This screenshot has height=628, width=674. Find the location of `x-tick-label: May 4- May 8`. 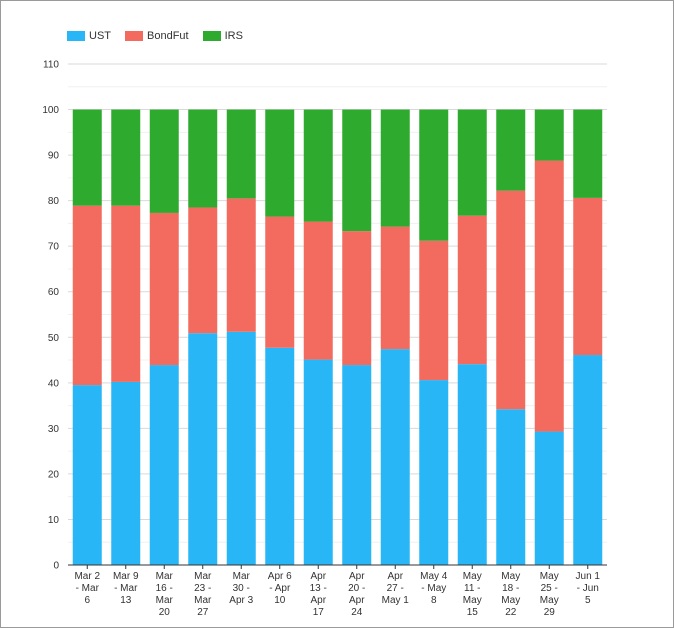

x-tick-label: May 4- May 8 is located at coordinates (434, 588).